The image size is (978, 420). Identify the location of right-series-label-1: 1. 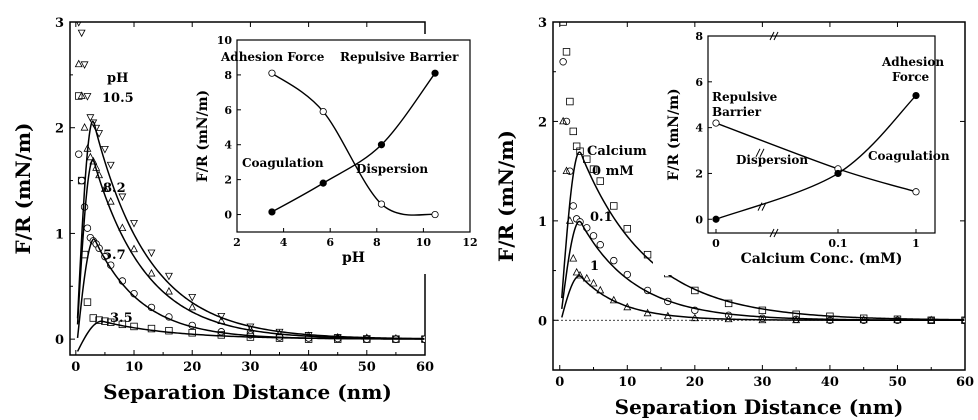
(594, 266).